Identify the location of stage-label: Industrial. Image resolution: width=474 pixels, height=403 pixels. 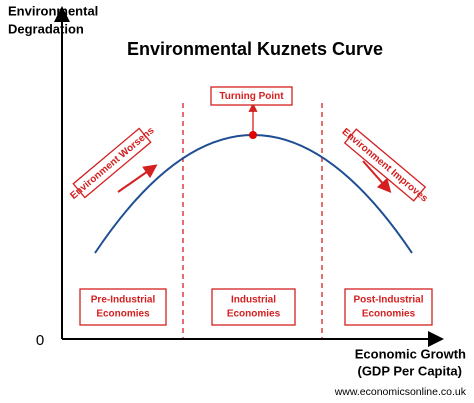
(253, 300).